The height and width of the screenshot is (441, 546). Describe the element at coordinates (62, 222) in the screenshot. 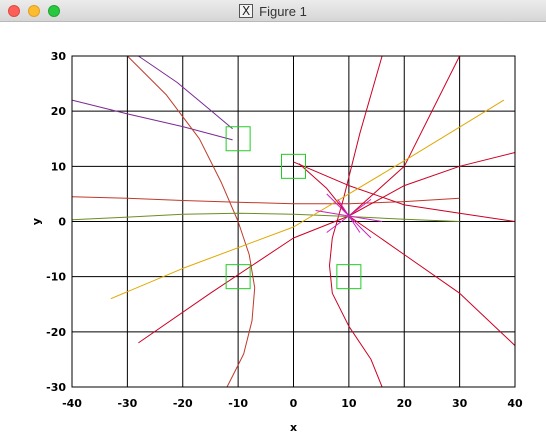

I see `y-tick-label: 0` at that location.